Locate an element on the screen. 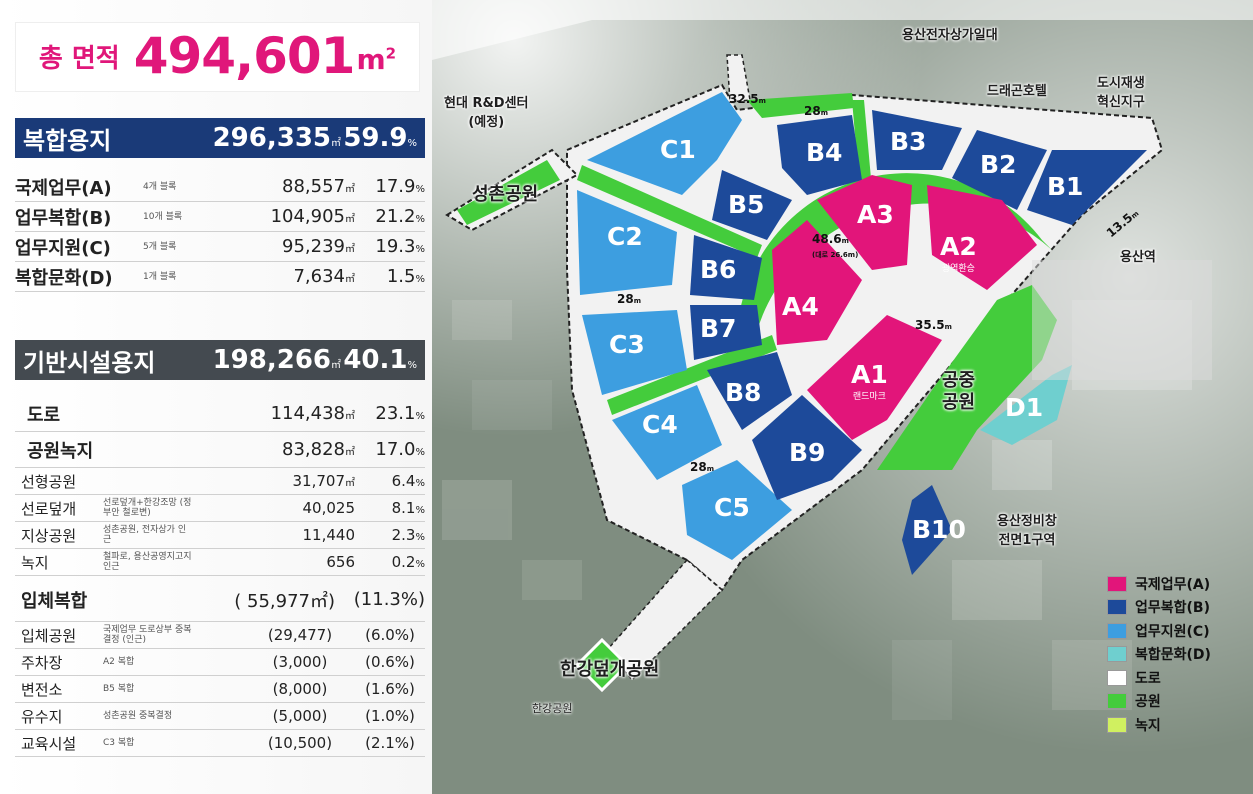  road-width-28-top: 28m is located at coordinates (816, 111).